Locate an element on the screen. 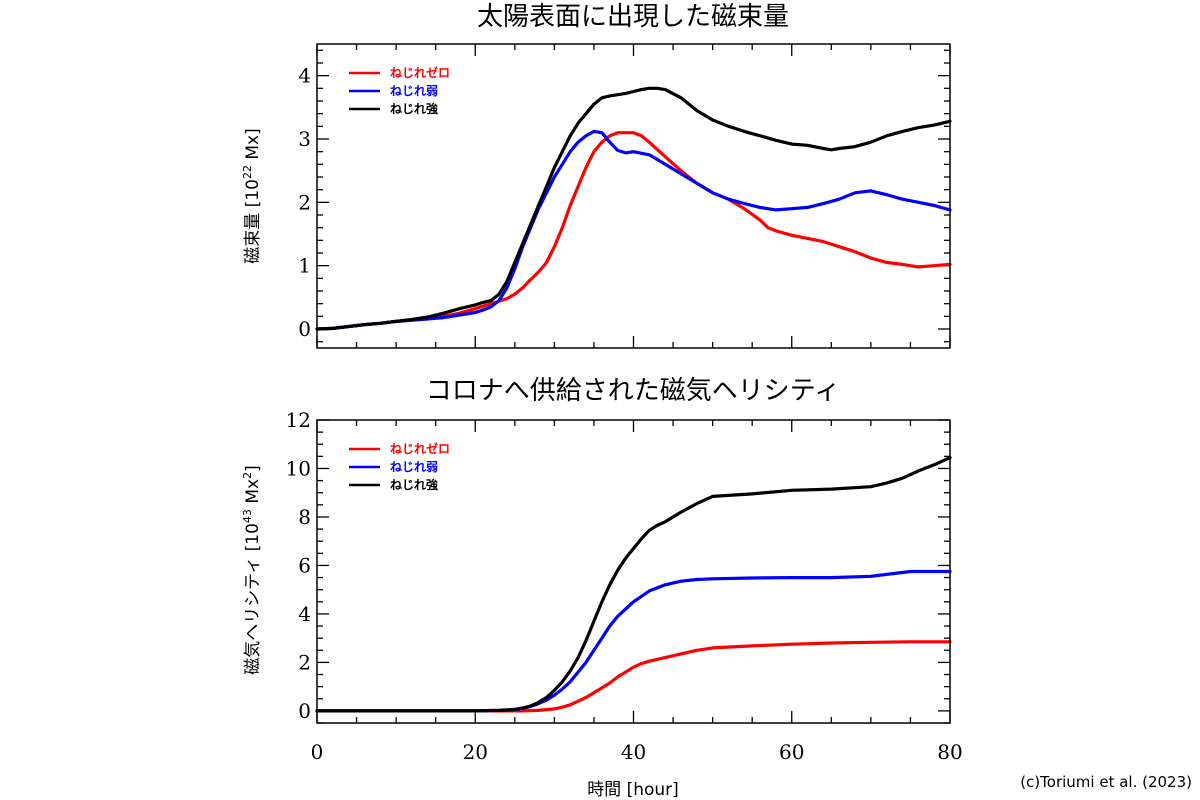 This screenshot has width=1200, height=800. helicity-y-tick-label: 12 is located at coordinates (298, 420).